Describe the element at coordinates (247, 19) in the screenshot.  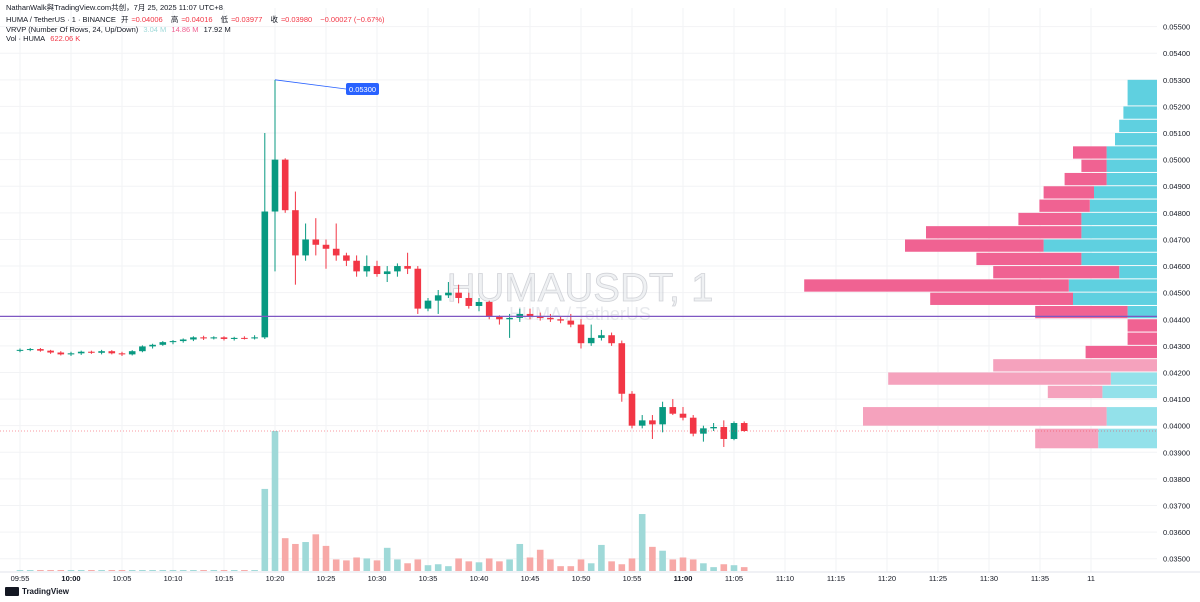
I see `ohlc-low-value: ≈0.03977` at that location.